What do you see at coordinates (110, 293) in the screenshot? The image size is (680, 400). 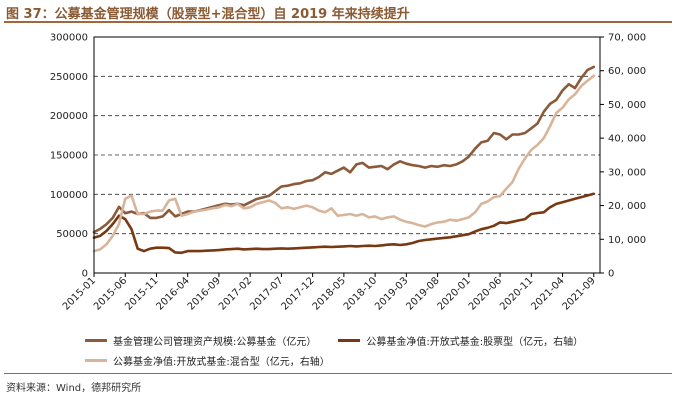 I see `x-tick-label: 2015-06` at bounding box center [110, 293].